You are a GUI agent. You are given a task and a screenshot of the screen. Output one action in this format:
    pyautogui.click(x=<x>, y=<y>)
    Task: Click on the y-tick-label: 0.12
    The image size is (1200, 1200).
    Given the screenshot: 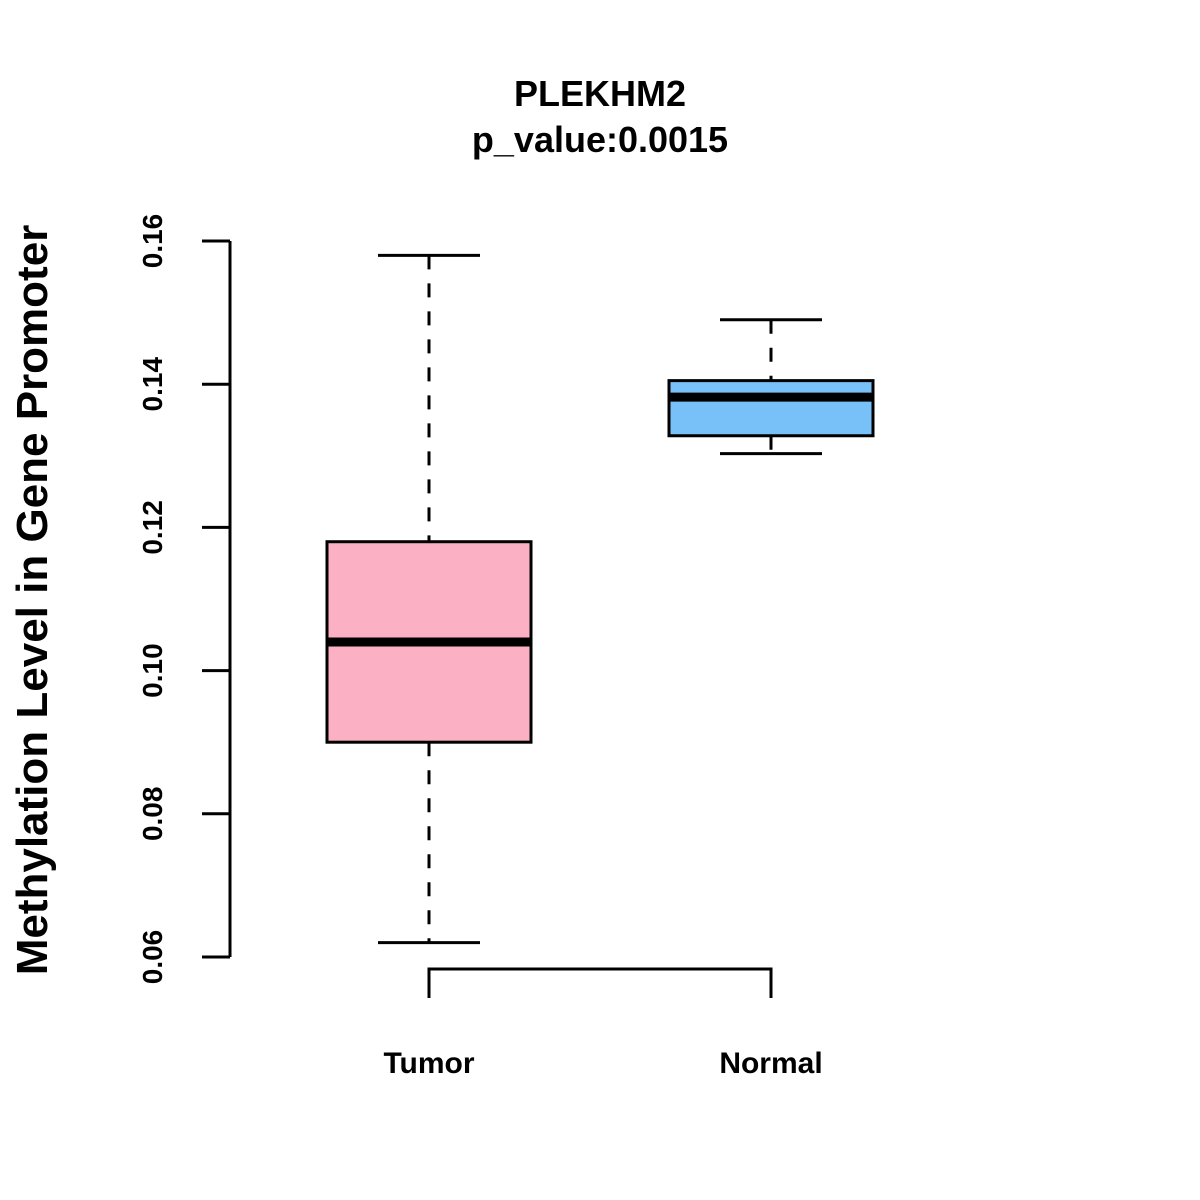 What is the action you would take?
    pyautogui.click(x=152, y=527)
    